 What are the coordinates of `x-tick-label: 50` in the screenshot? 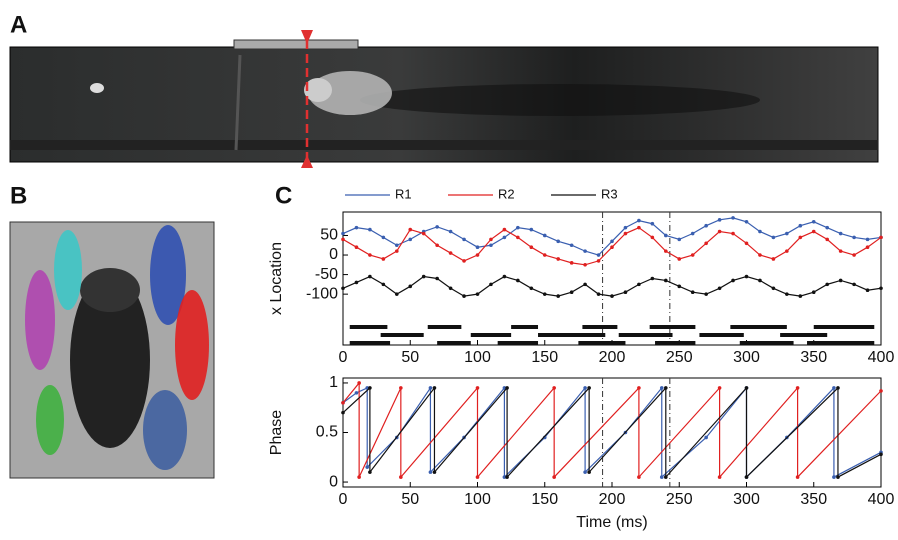 It's located at (410, 357).